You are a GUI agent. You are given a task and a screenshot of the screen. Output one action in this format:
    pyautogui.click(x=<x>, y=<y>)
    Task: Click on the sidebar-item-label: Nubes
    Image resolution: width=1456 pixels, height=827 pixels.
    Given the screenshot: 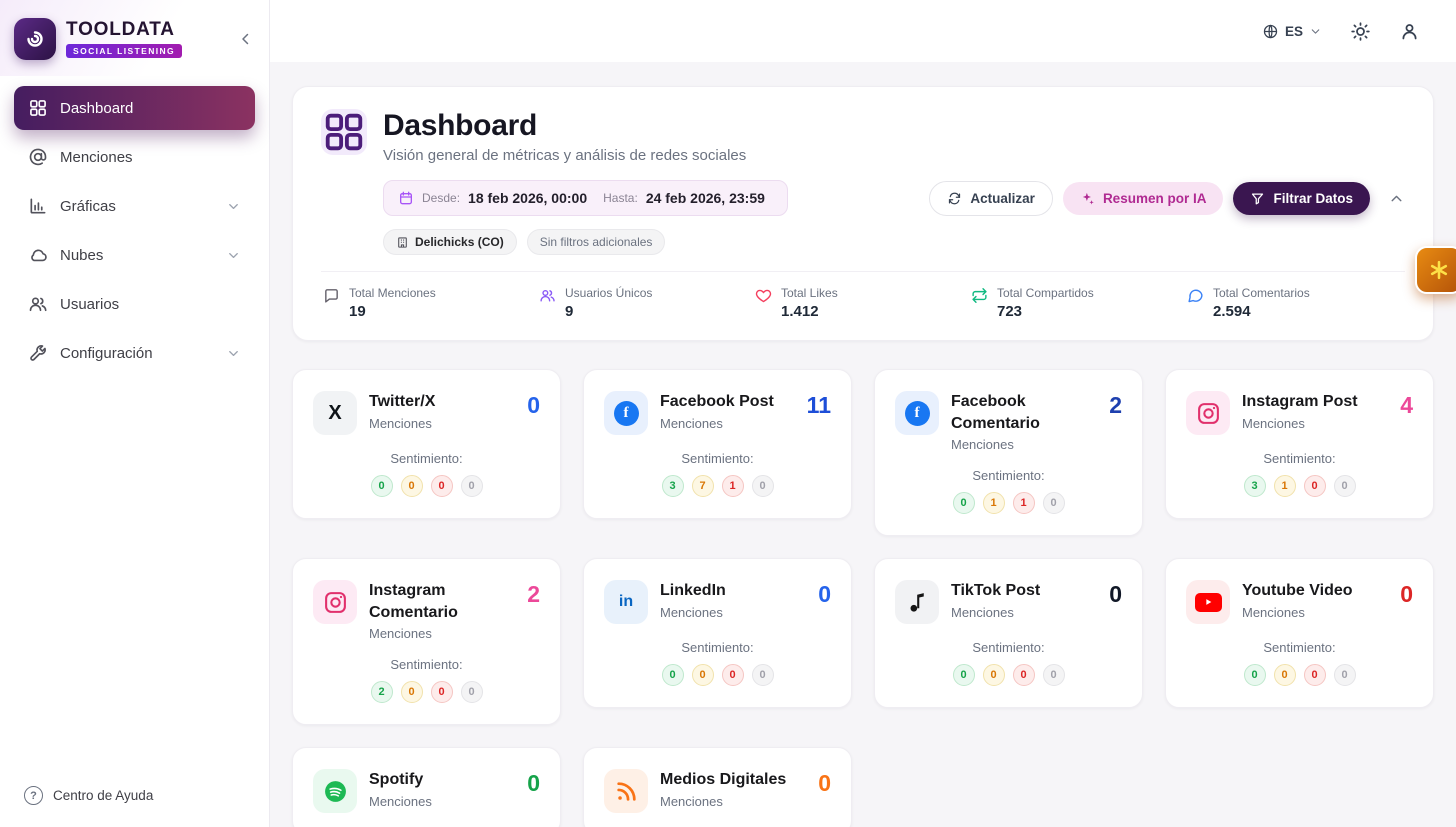 What is the action you would take?
    pyautogui.click(x=82, y=255)
    